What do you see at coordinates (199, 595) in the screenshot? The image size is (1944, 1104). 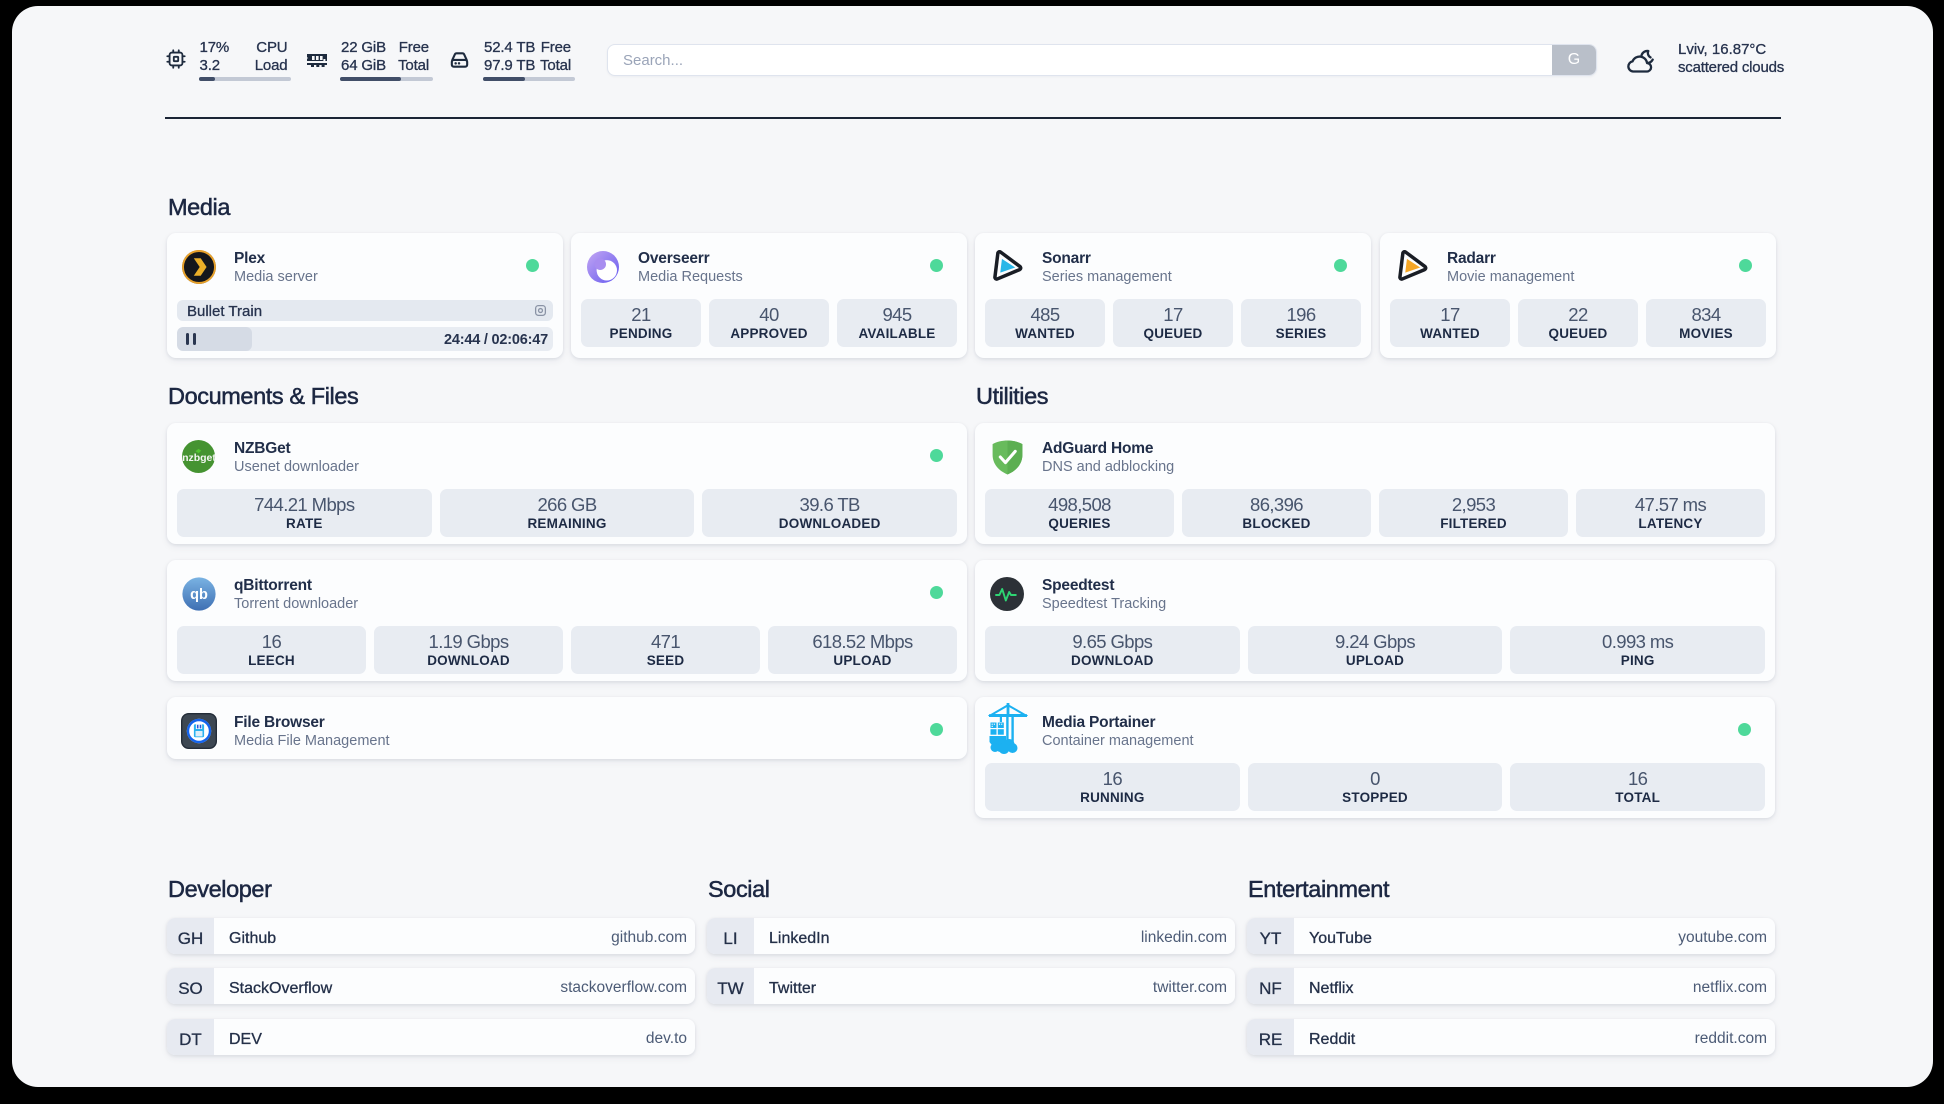 I see `svg-text: qb` at bounding box center [199, 595].